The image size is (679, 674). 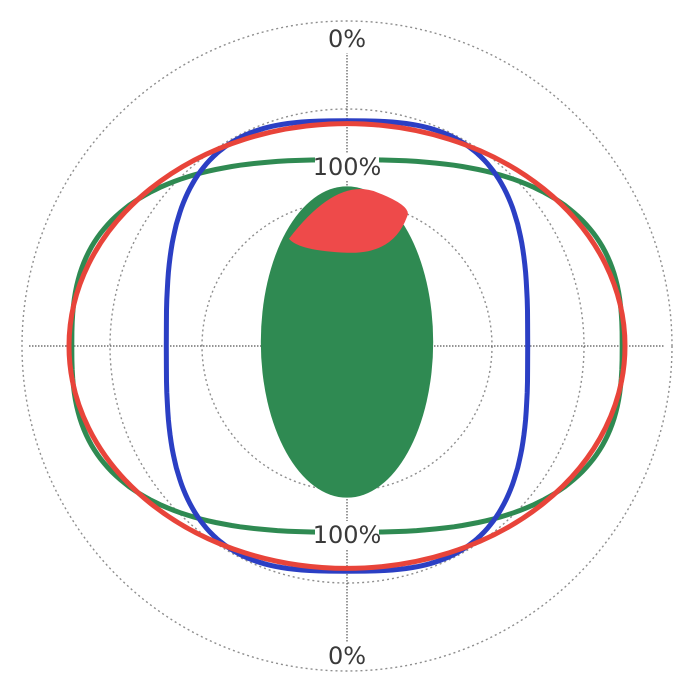 I want to click on radial-tick-label-top-outer: 0%, so click(x=347, y=39).